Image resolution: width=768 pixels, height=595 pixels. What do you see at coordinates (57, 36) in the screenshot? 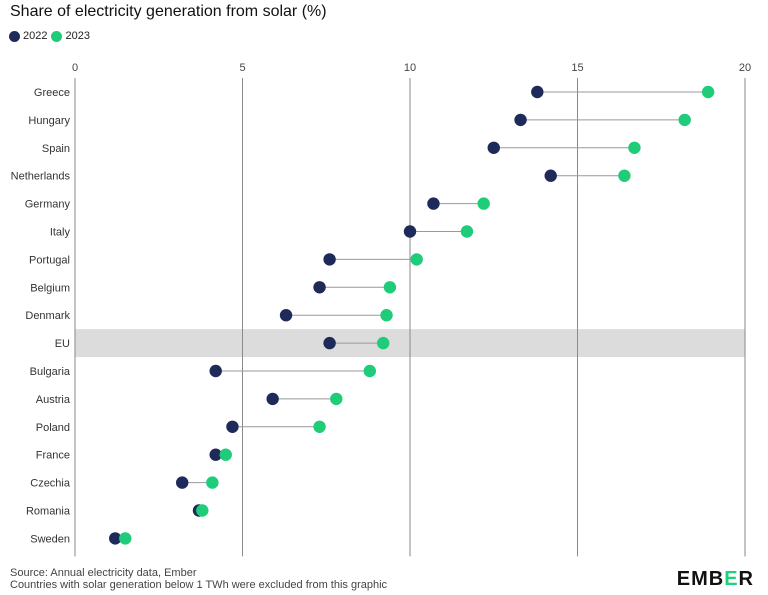
I see `legend-dot-2023-icon` at bounding box center [57, 36].